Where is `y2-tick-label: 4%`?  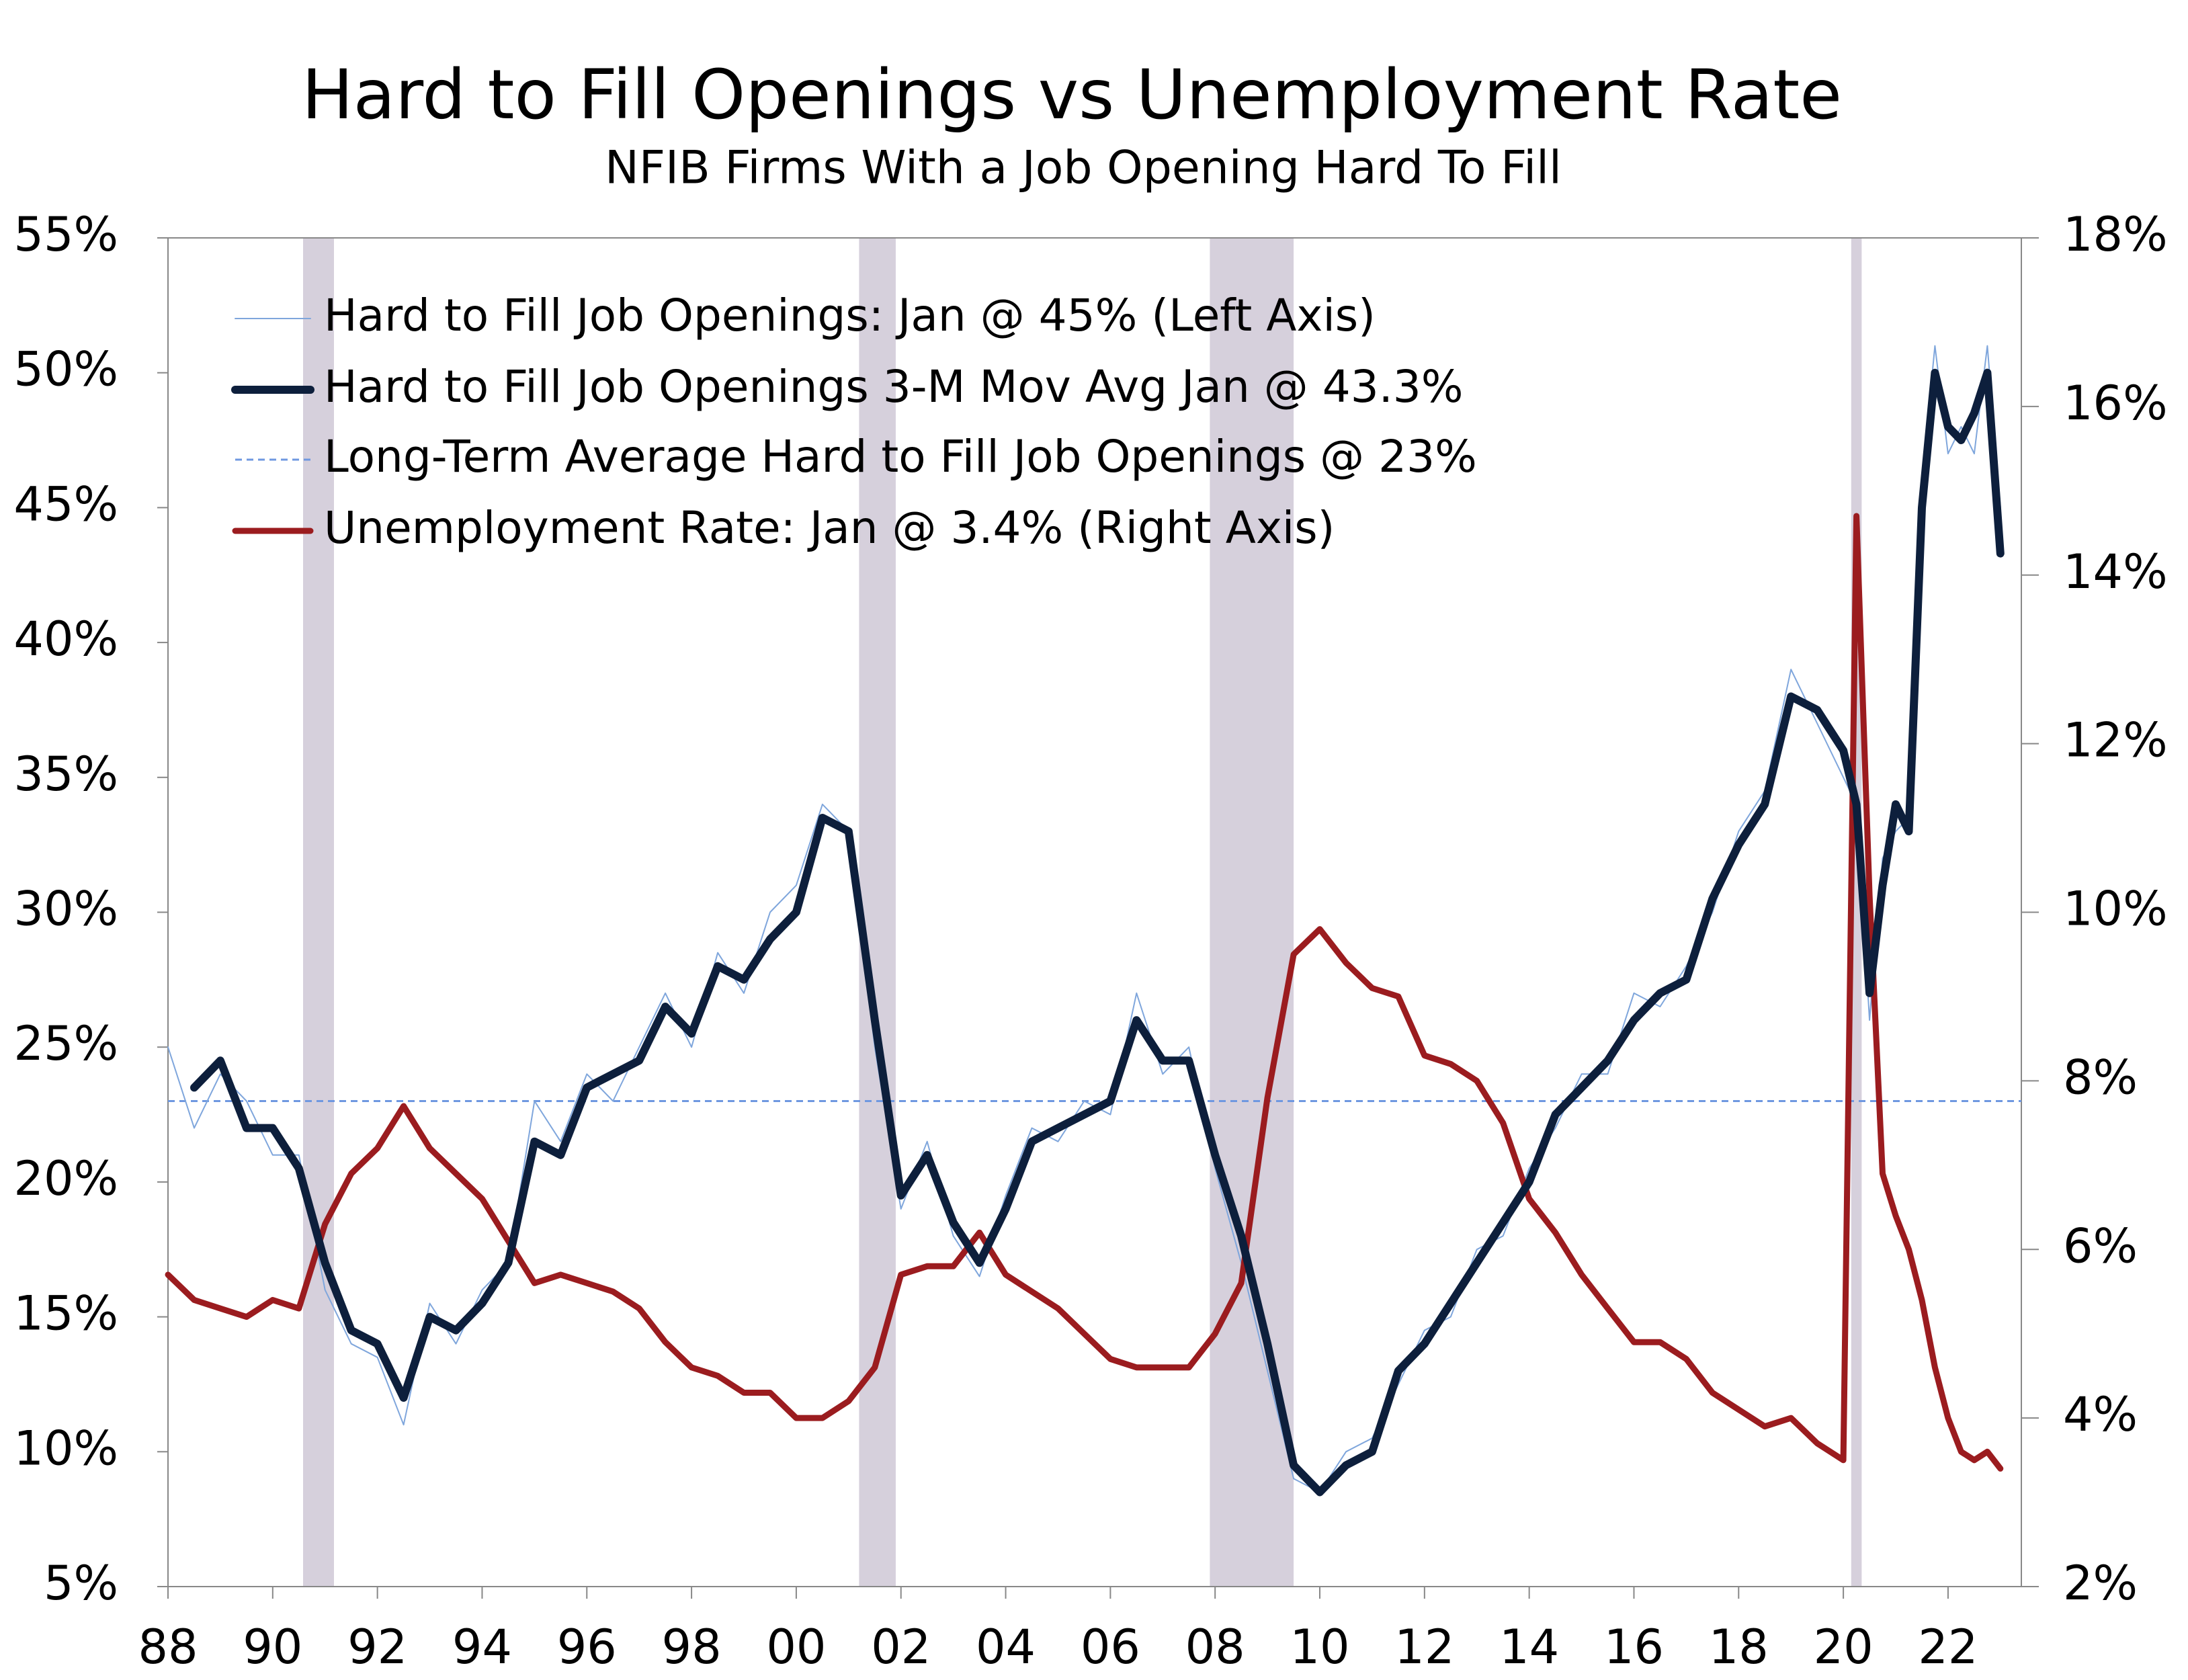 y2-tick-label: 4% is located at coordinates (2100, 1414).